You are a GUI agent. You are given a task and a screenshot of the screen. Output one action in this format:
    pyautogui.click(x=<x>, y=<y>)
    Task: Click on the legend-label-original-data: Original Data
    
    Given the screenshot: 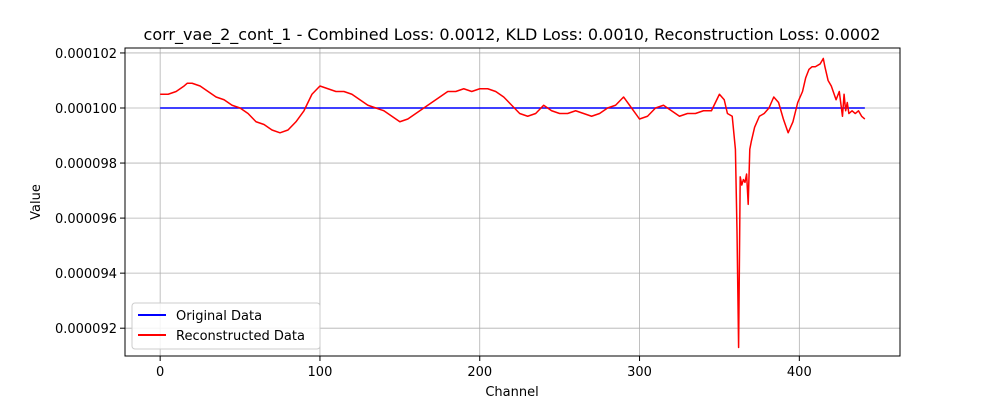 What is the action you would take?
    pyautogui.click(x=219, y=316)
    